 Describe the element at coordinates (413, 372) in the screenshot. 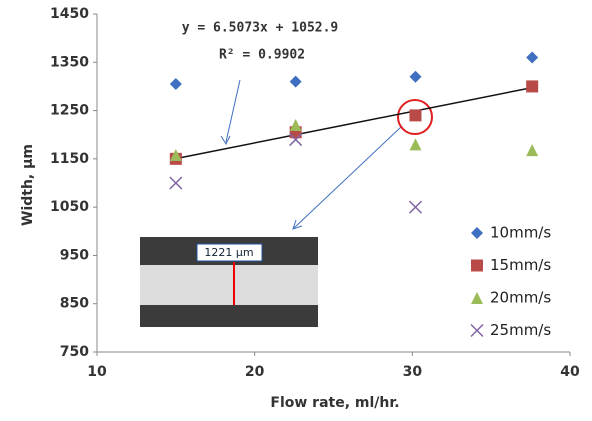

I see `x-tick-label: 30` at that location.